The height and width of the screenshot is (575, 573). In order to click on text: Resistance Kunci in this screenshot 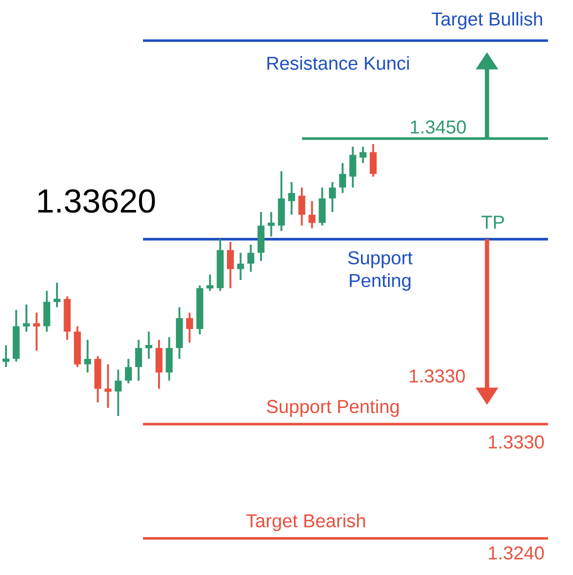, I will do `click(338, 63)`.